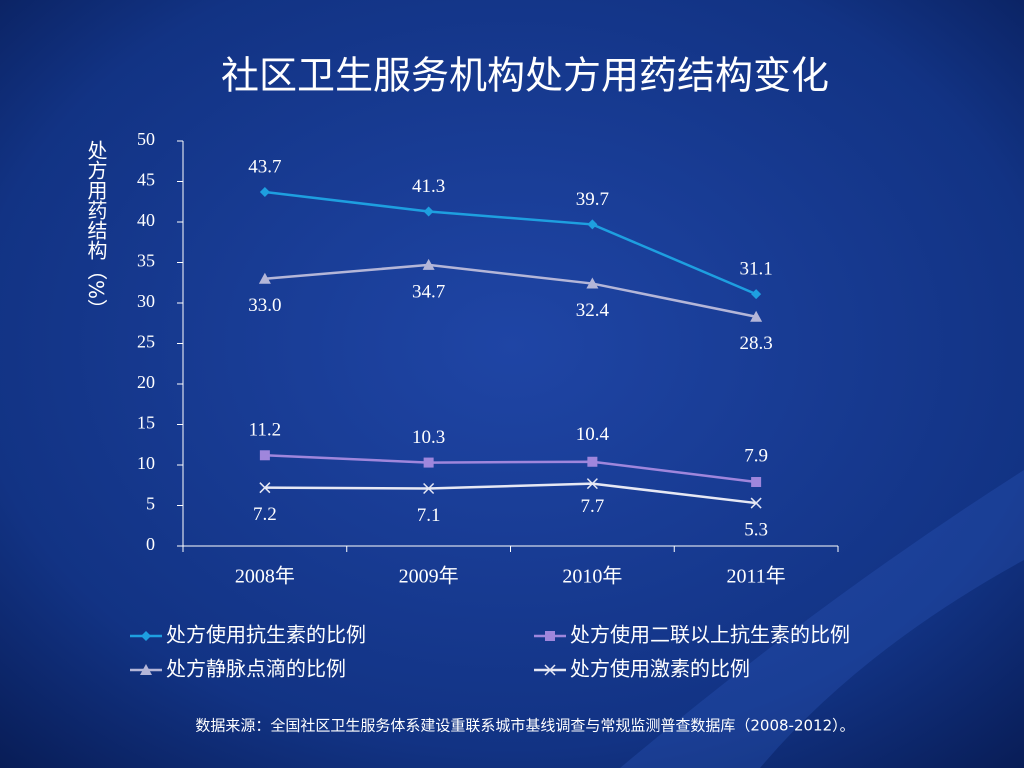 This screenshot has height=768, width=1024. Describe the element at coordinates (756, 455) in the screenshot. I see `data-label: 7.9` at that location.